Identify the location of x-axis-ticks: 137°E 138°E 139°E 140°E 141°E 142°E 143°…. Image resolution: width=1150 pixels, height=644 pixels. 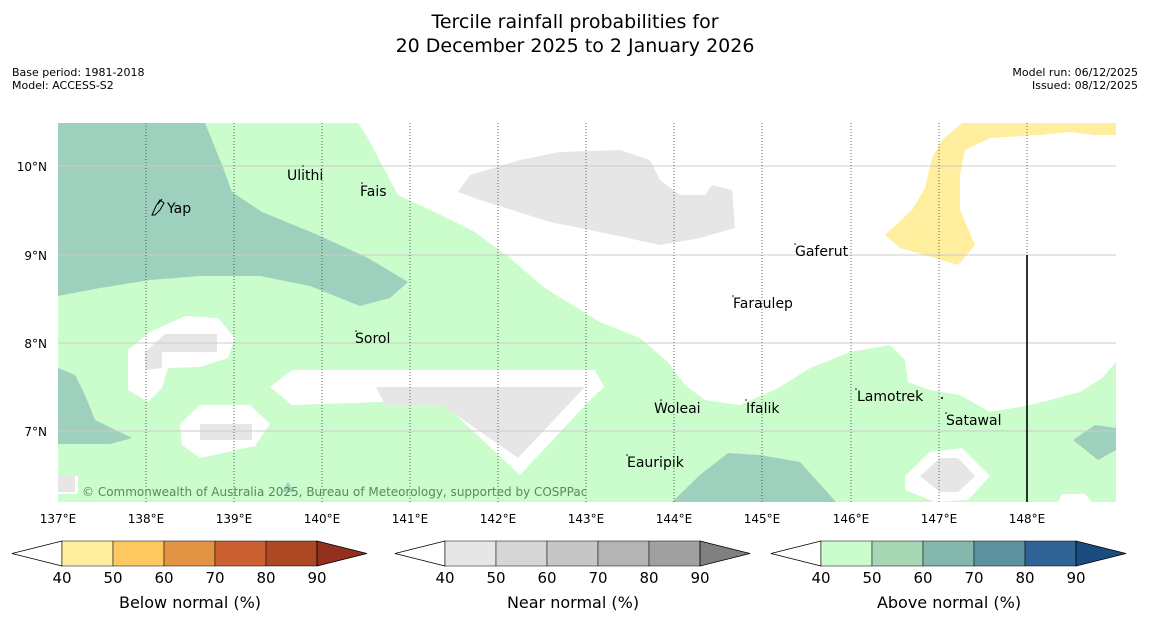
(543, 519).